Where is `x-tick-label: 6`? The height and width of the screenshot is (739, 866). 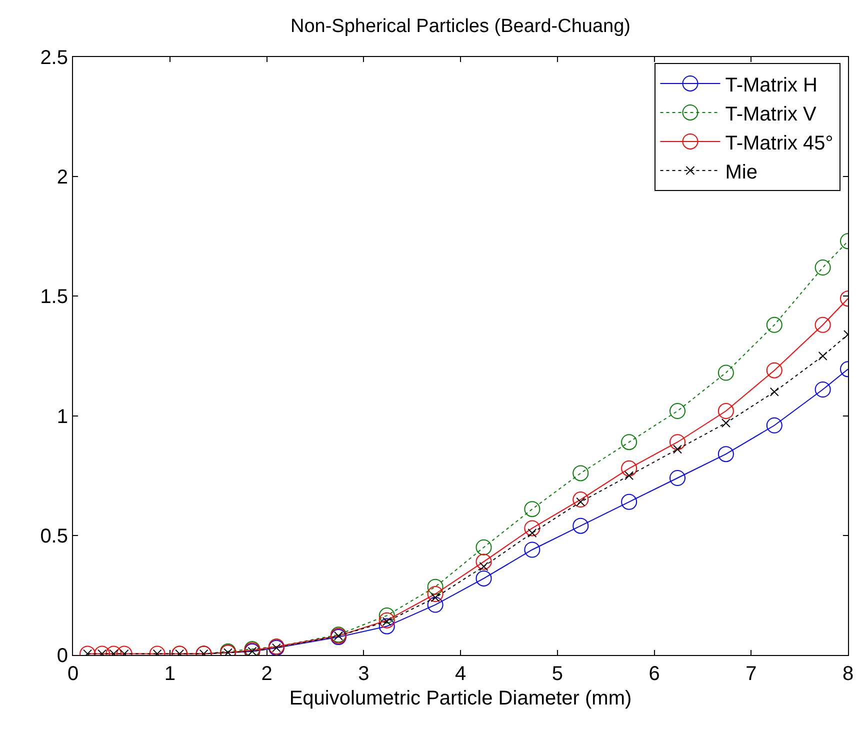
x-tick-label: 6 is located at coordinates (654, 674).